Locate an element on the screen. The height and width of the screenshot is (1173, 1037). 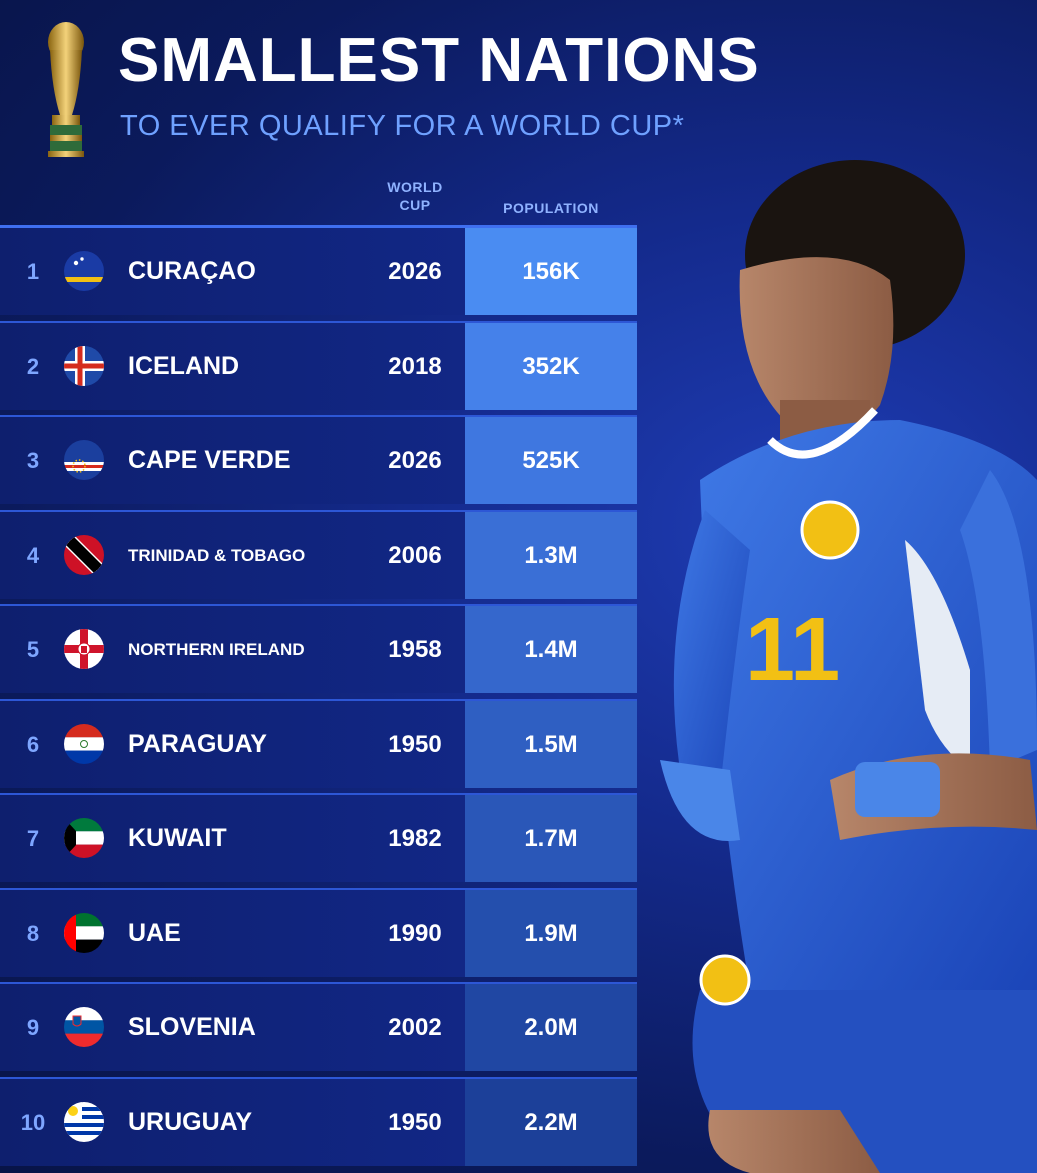
world-cup-year: 2006 is located at coordinates (415, 555).